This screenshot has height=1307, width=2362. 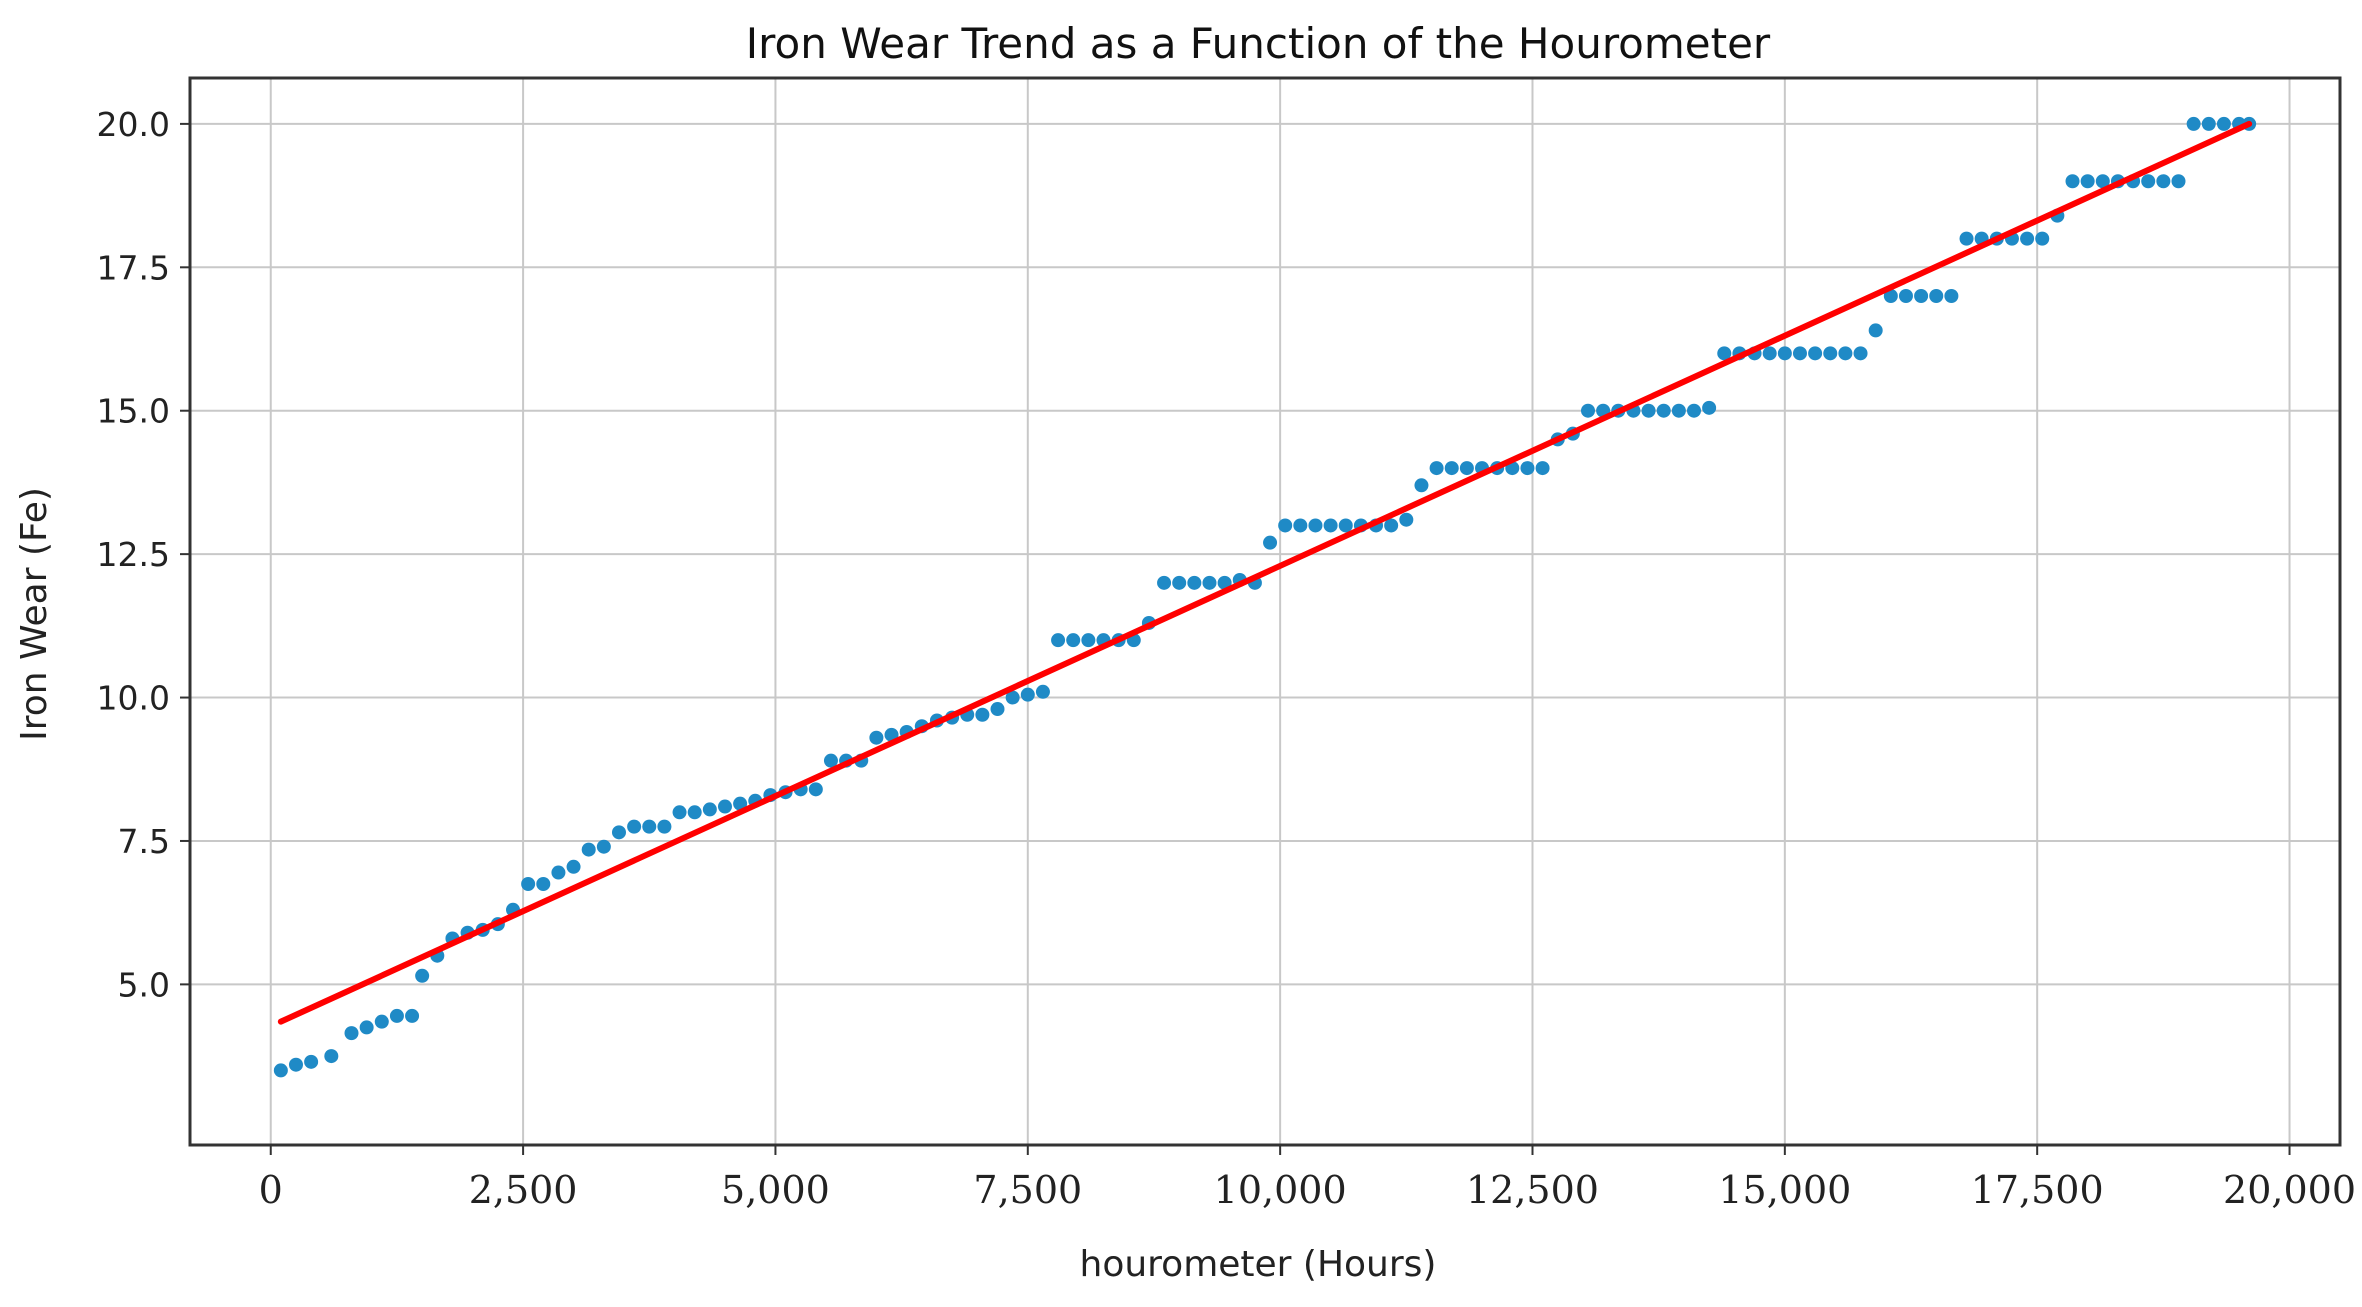 What do you see at coordinates (144, 841) in the screenshot?
I see `y-tick-label: 7.5` at bounding box center [144, 841].